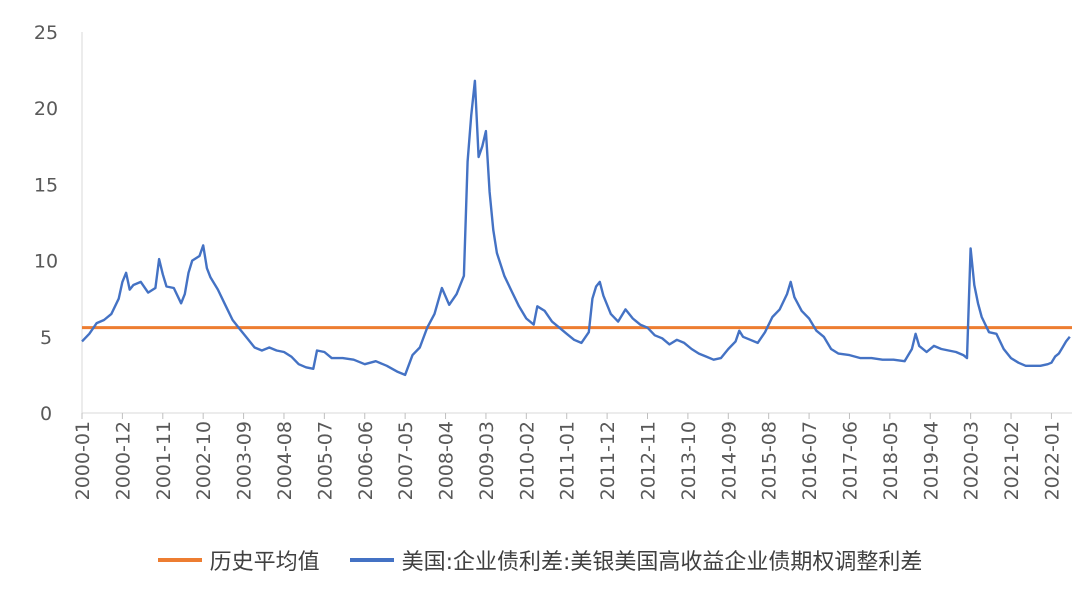 This screenshot has height=595, width=1080. What do you see at coordinates (810, 460) in the screenshot?
I see `x-tick-label: 2016-07` at bounding box center [810, 460].